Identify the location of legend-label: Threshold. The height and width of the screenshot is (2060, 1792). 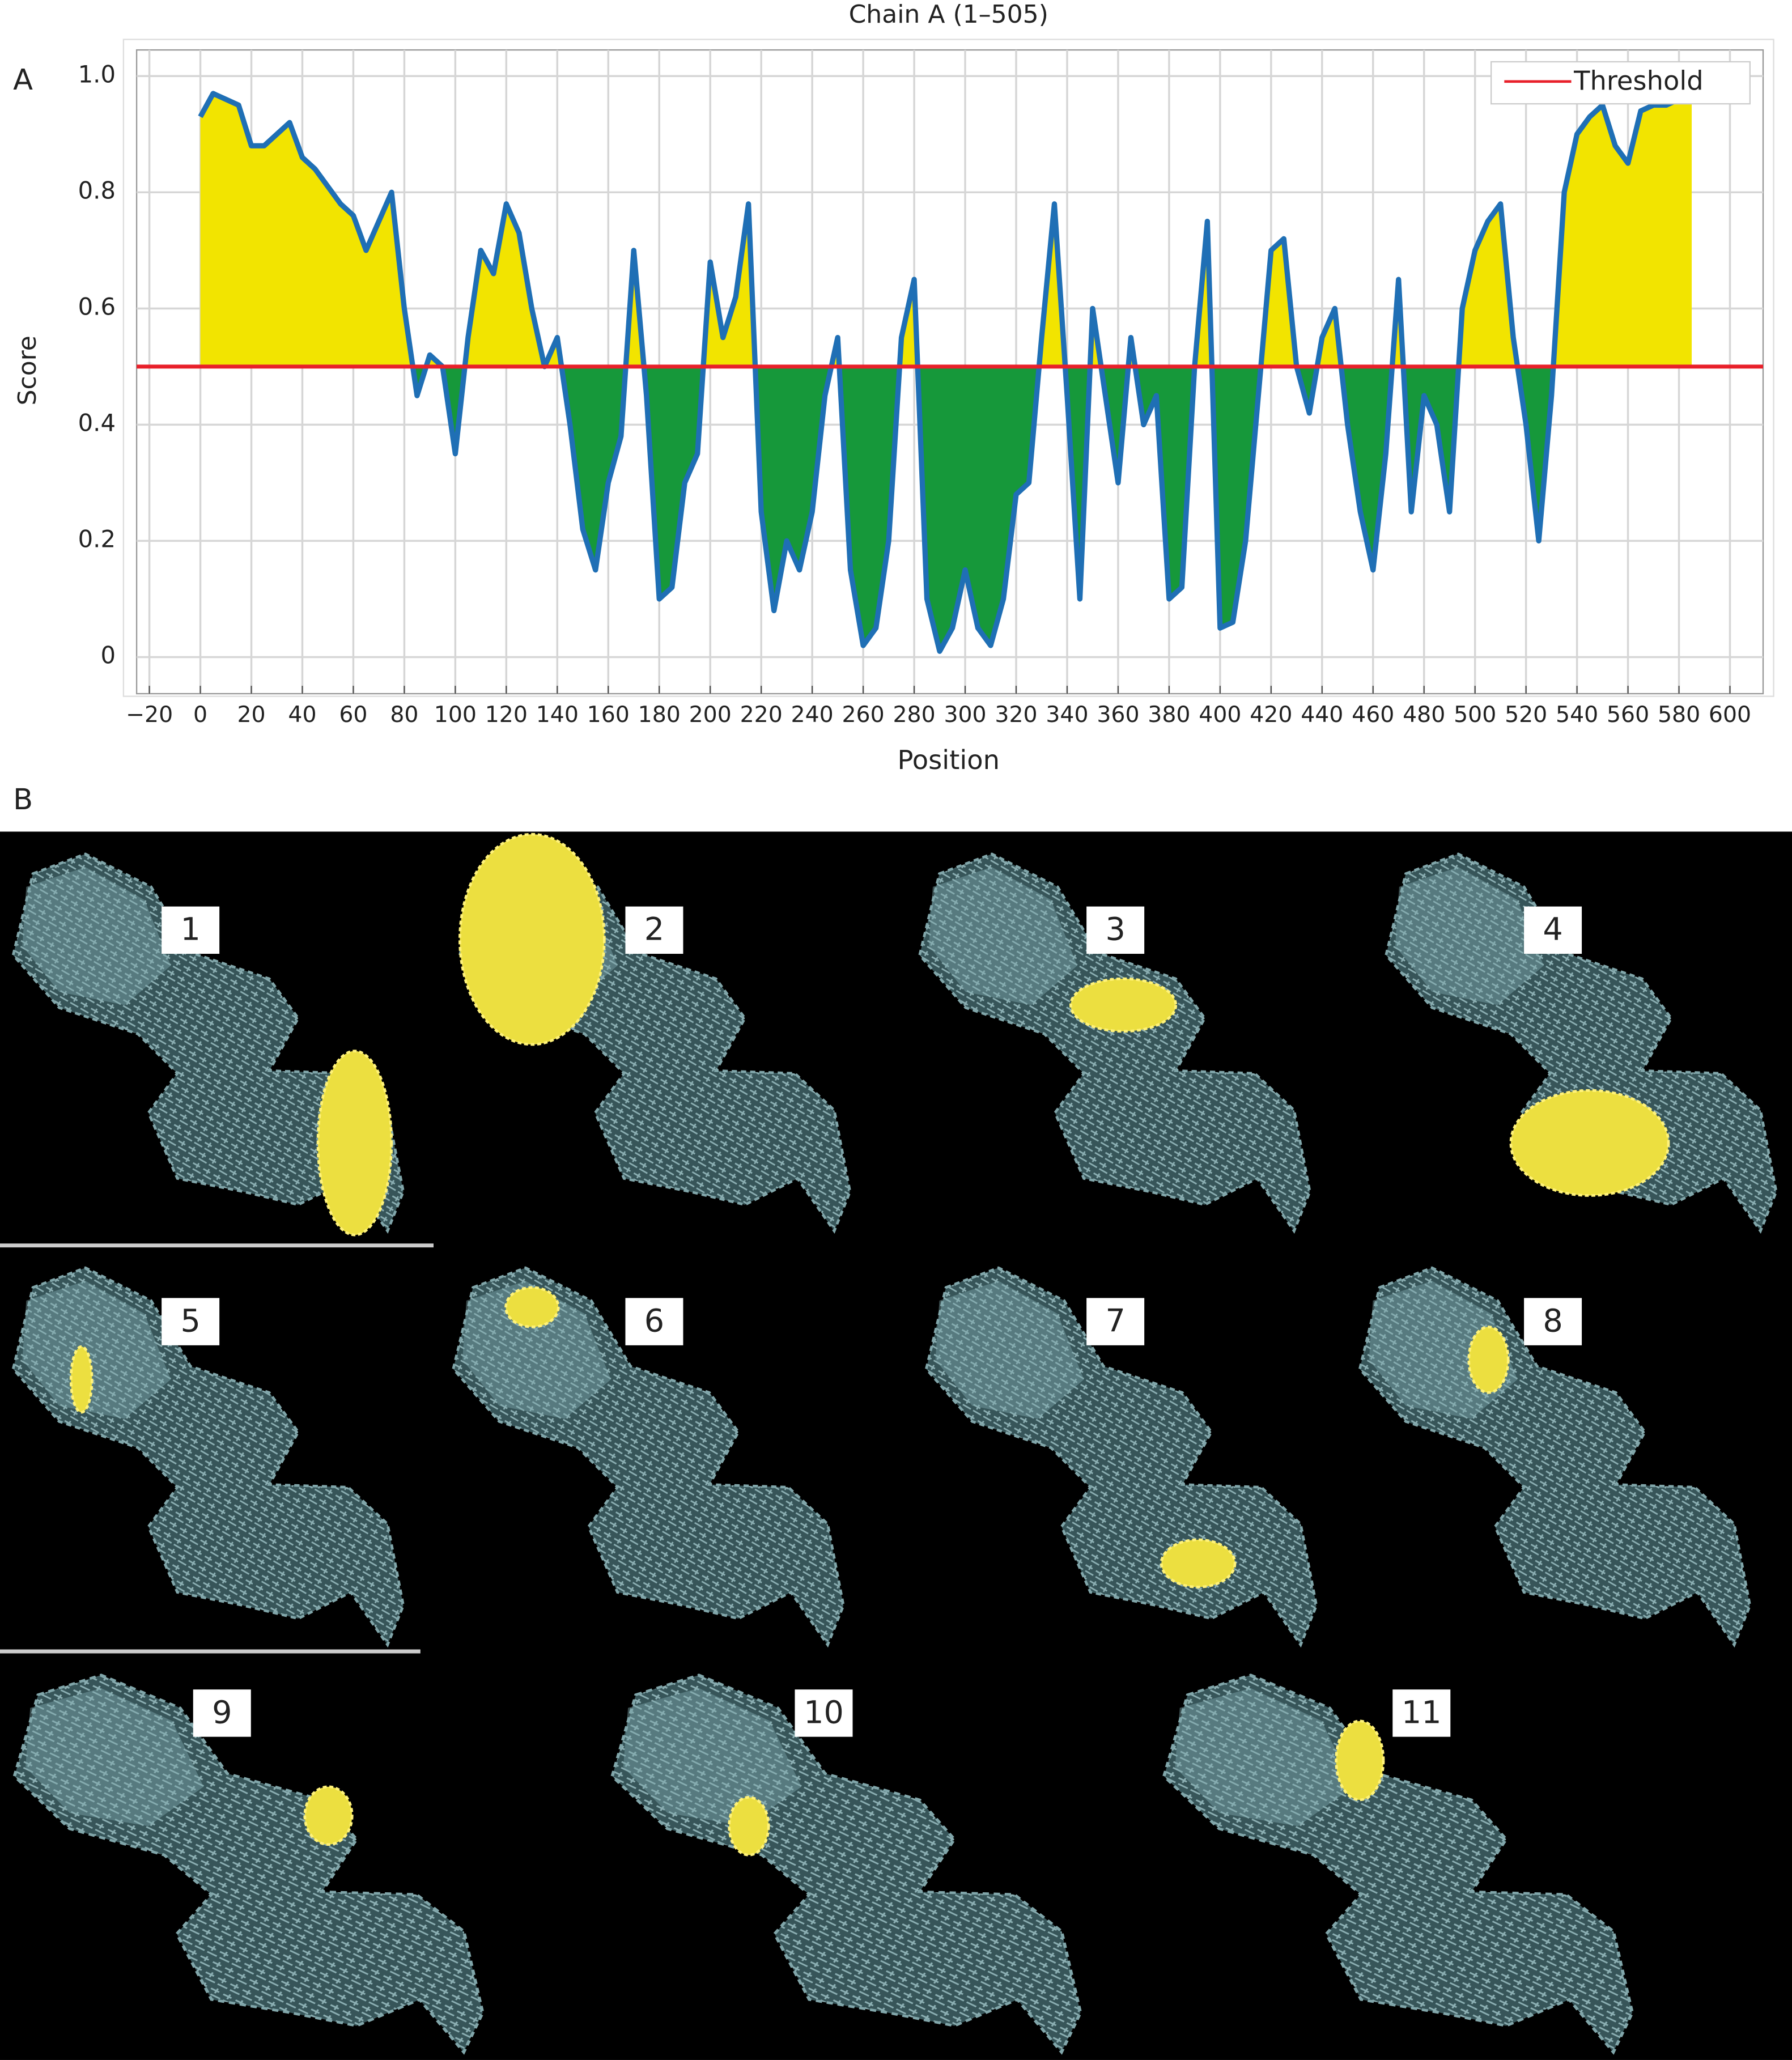
(1638, 81).